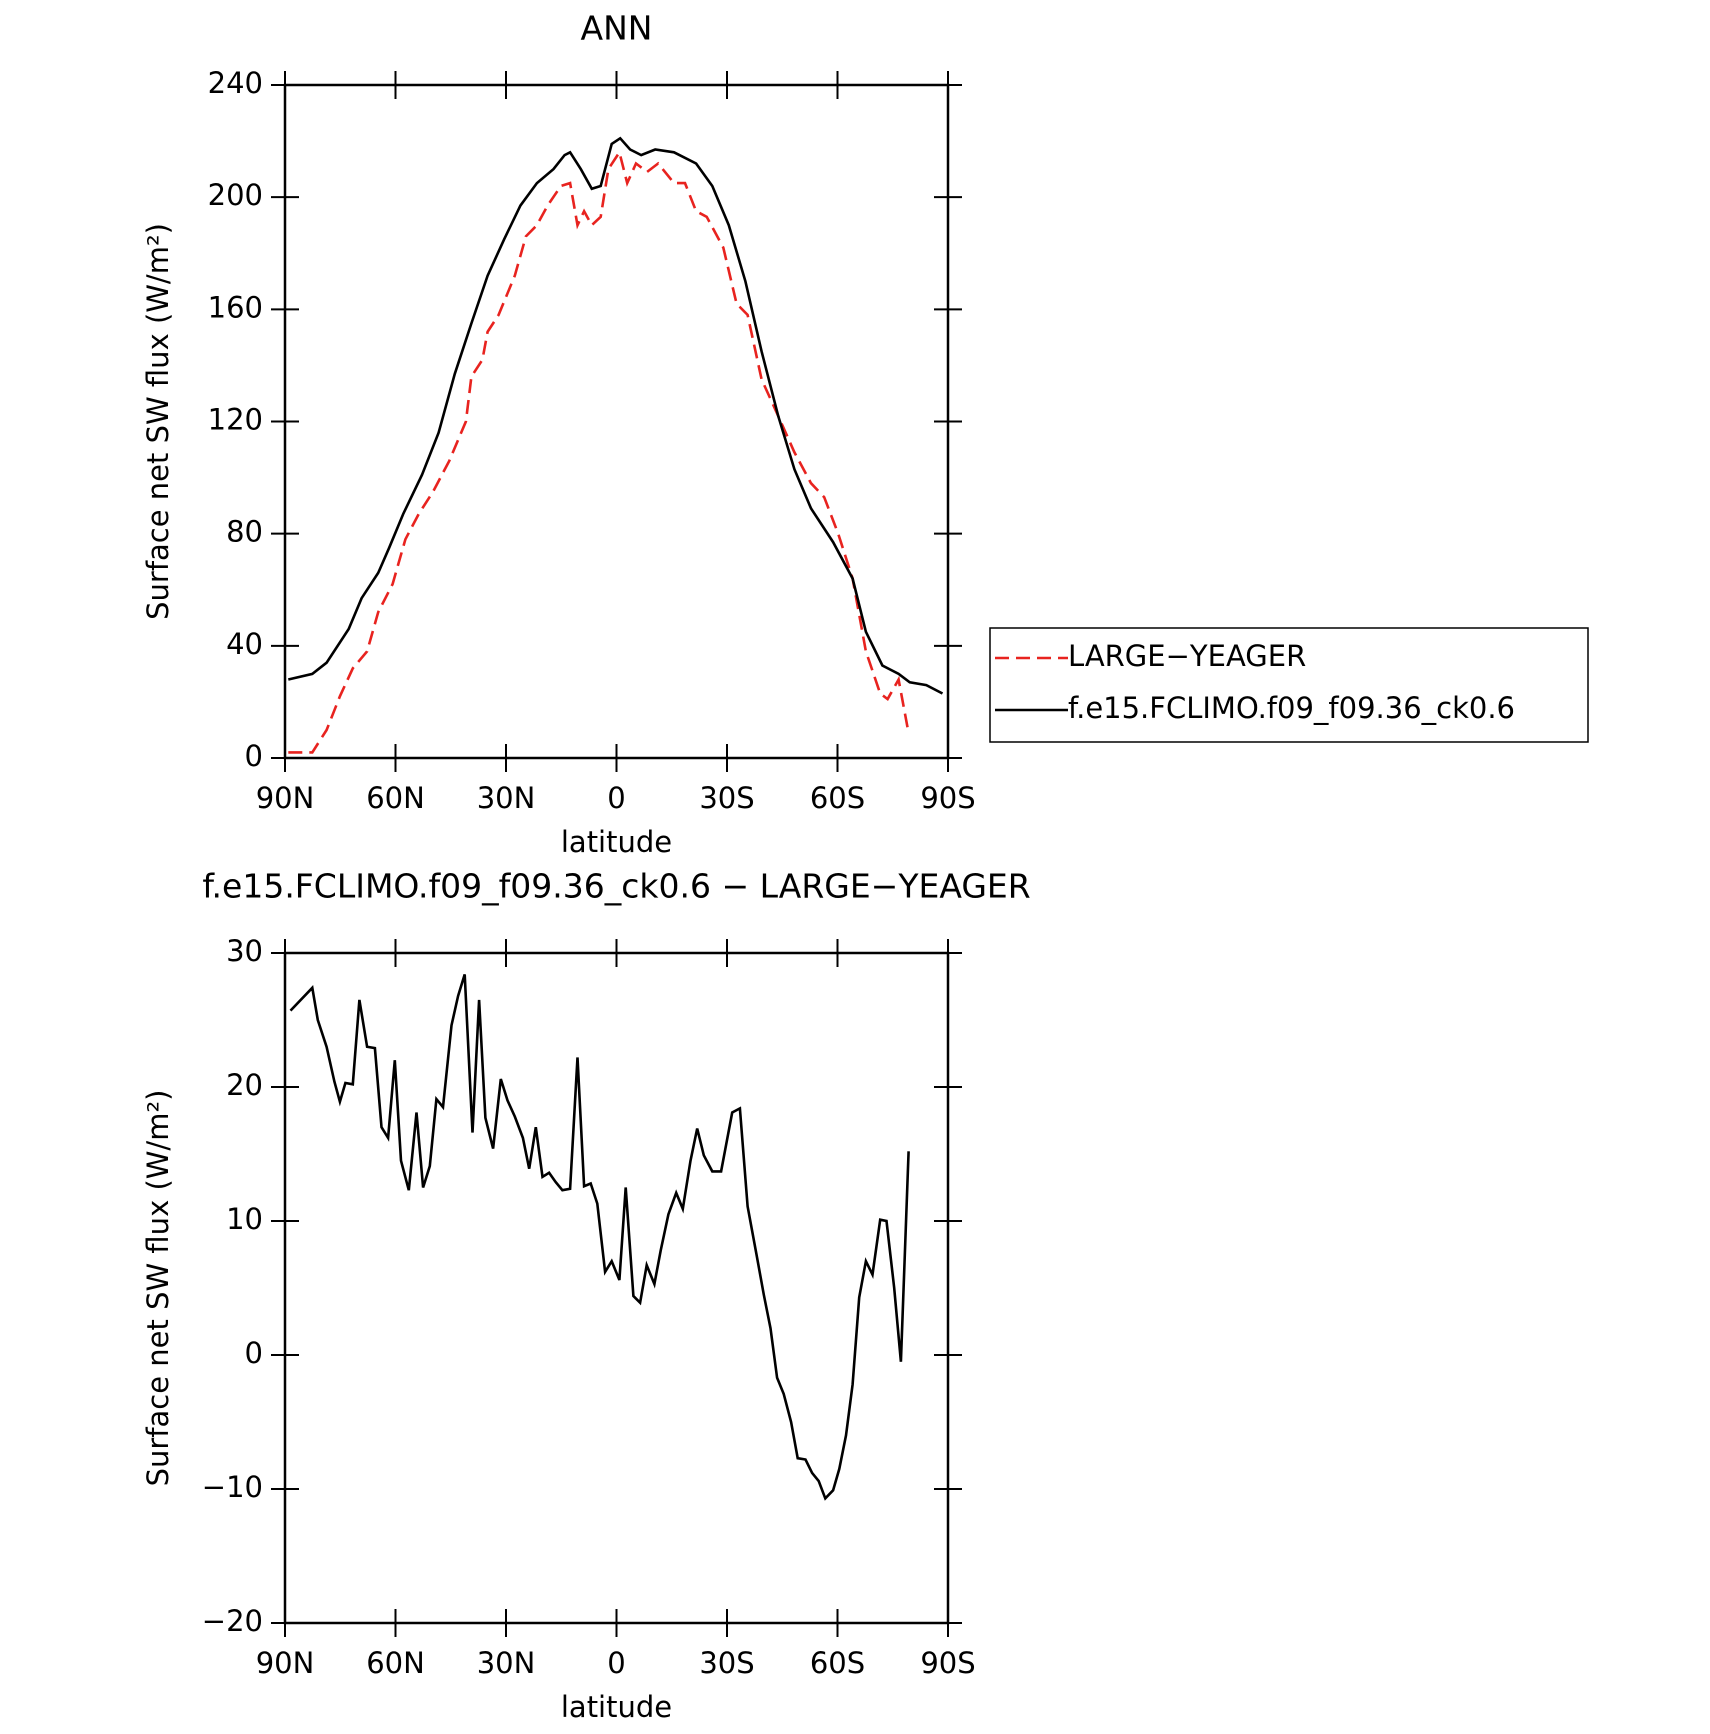 This screenshot has width=1710, height=1734. I want to click on legend-label: f.e15.FCLIMO.f09_f09.36_ck0.6, so click(1291, 708).